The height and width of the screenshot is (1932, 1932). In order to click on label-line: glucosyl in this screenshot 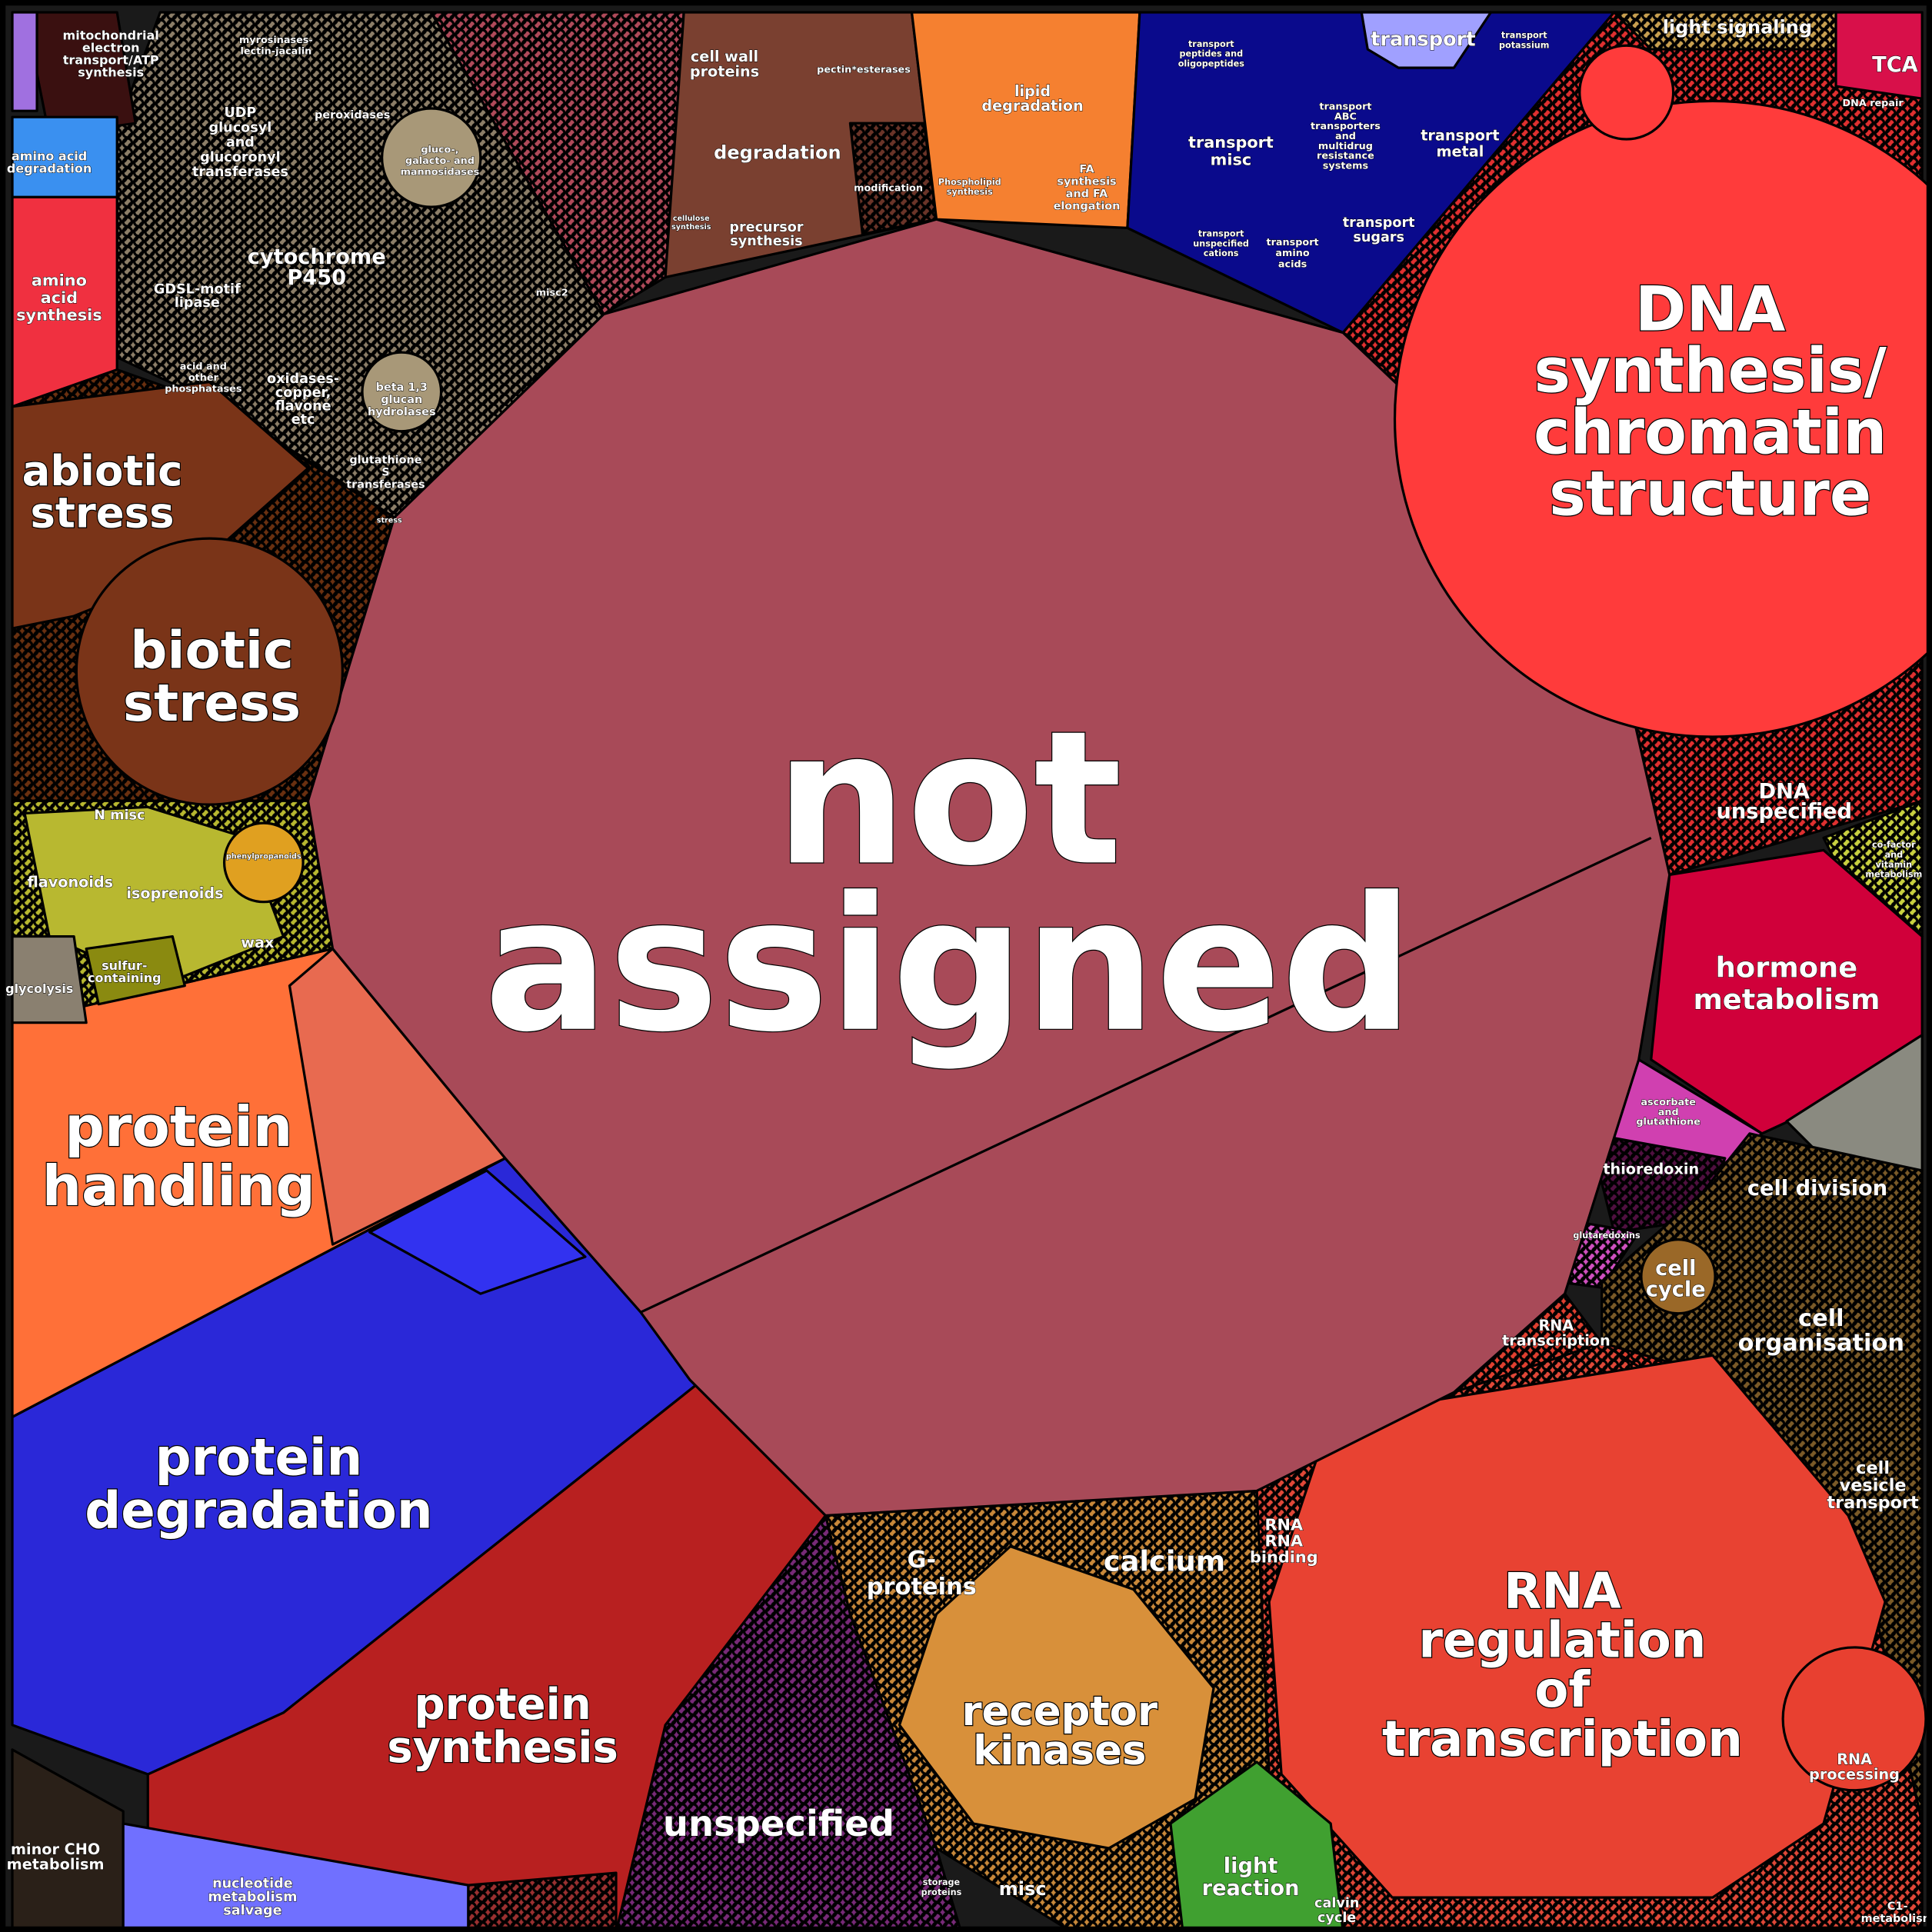, I will do `click(240, 127)`.